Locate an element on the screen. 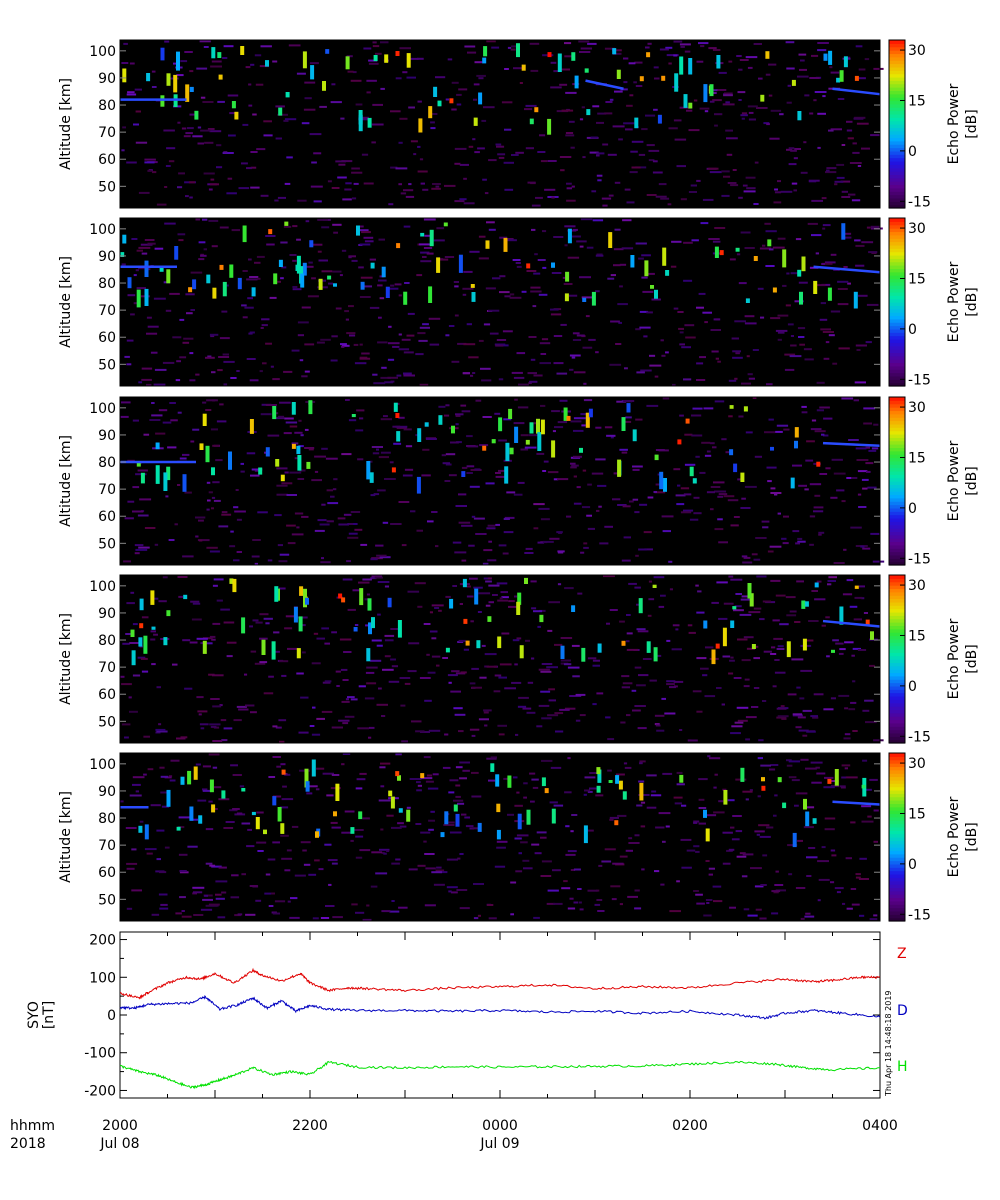  magnetometer-panel: -200 -100 0 100 200 SYO [nT] Z D H is located at coordinates (467, 1015).